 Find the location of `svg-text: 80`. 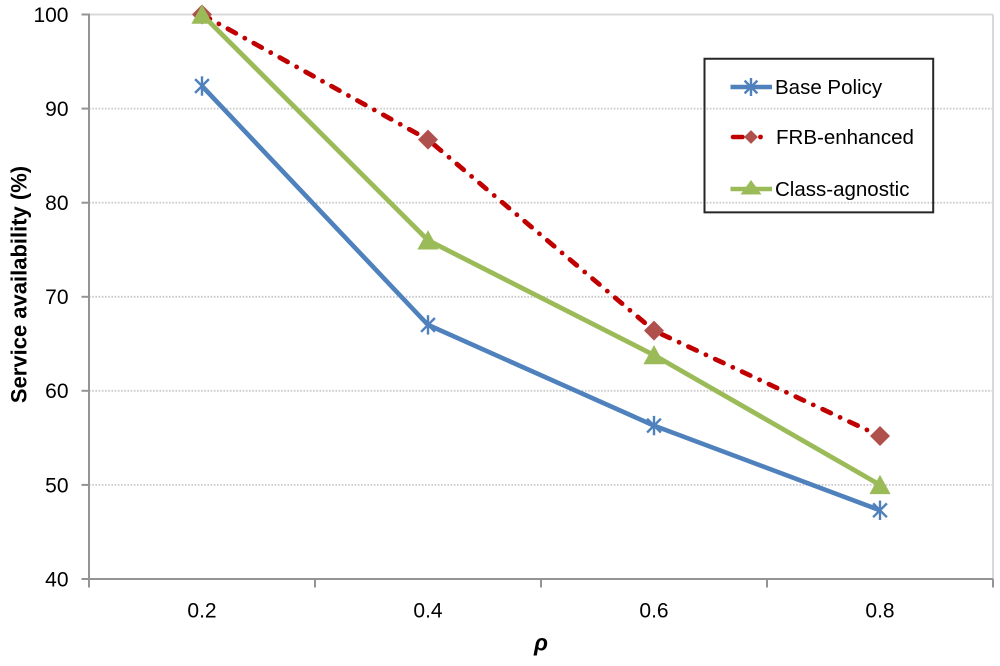

svg-text: 80 is located at coordinates (56, 203).